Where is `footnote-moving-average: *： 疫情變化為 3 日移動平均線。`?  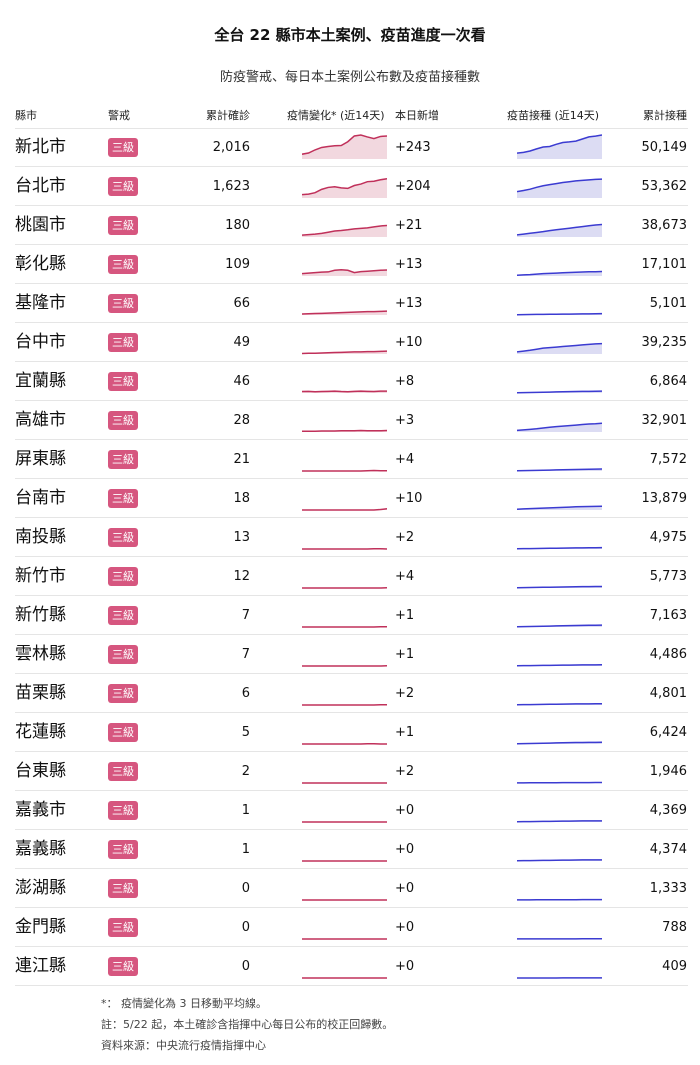 footnote-moving-average: *： 疫情變化為 3 日移動平均線。 is located at coordinates (184, 1003).